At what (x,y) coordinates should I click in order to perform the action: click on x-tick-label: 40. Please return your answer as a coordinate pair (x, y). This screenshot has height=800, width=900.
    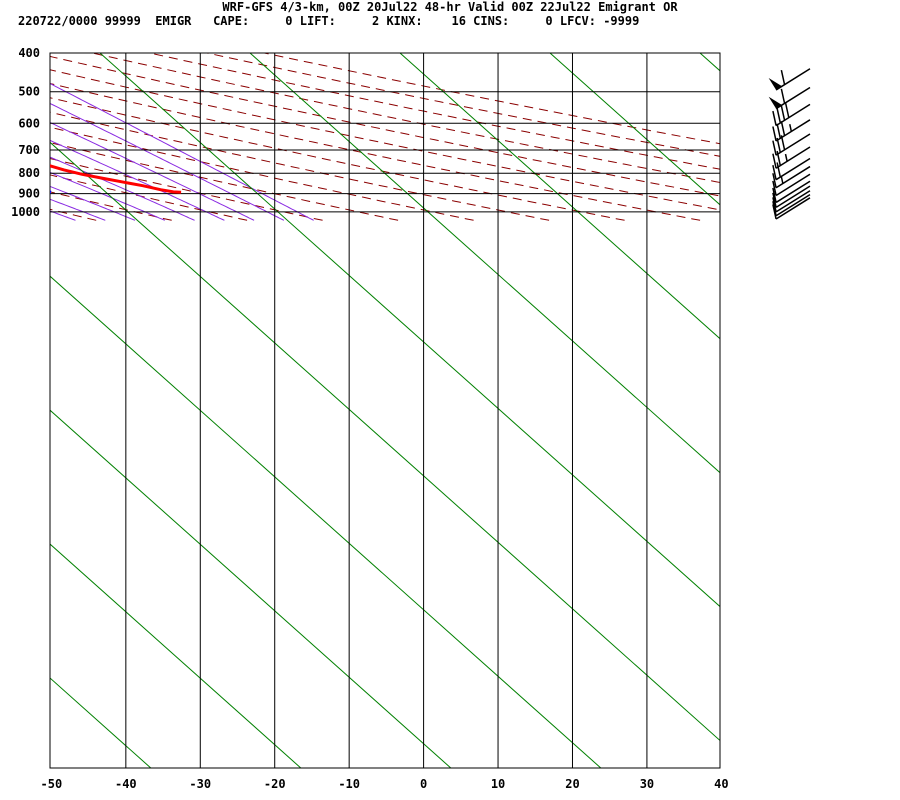
    Looking at the image, I should click on (721, 784).